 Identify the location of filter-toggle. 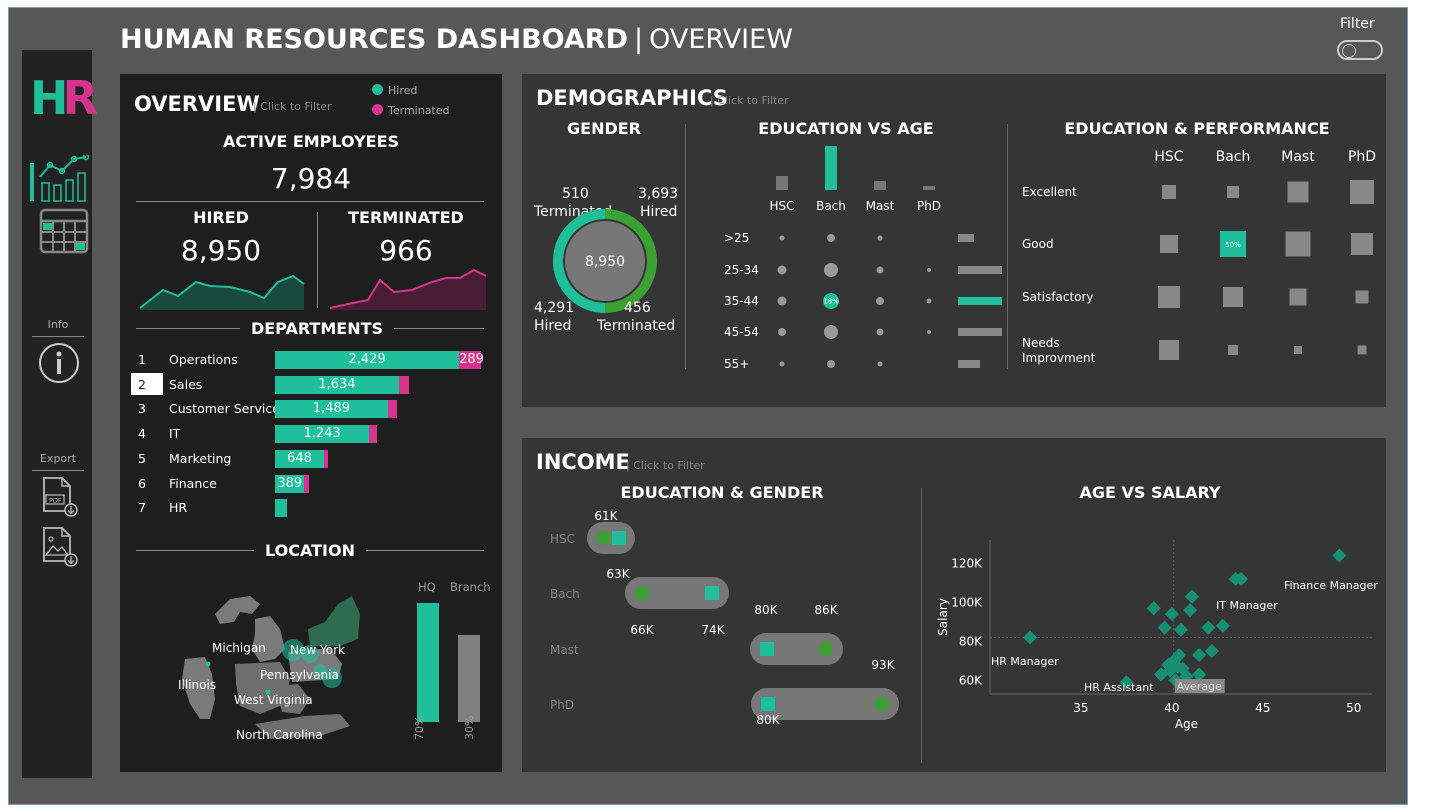
(1360, 50).